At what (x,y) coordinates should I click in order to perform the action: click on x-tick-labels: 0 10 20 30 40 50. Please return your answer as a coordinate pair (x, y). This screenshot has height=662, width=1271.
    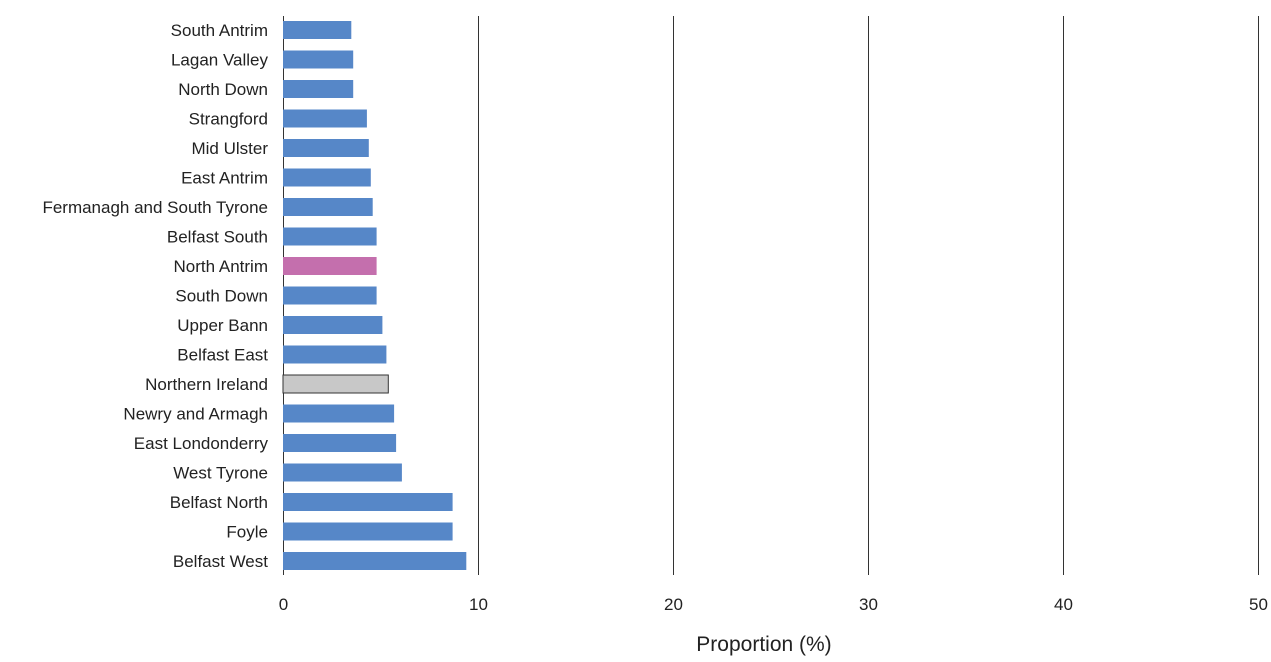
    Looking at the image, I should click on (773, 604).